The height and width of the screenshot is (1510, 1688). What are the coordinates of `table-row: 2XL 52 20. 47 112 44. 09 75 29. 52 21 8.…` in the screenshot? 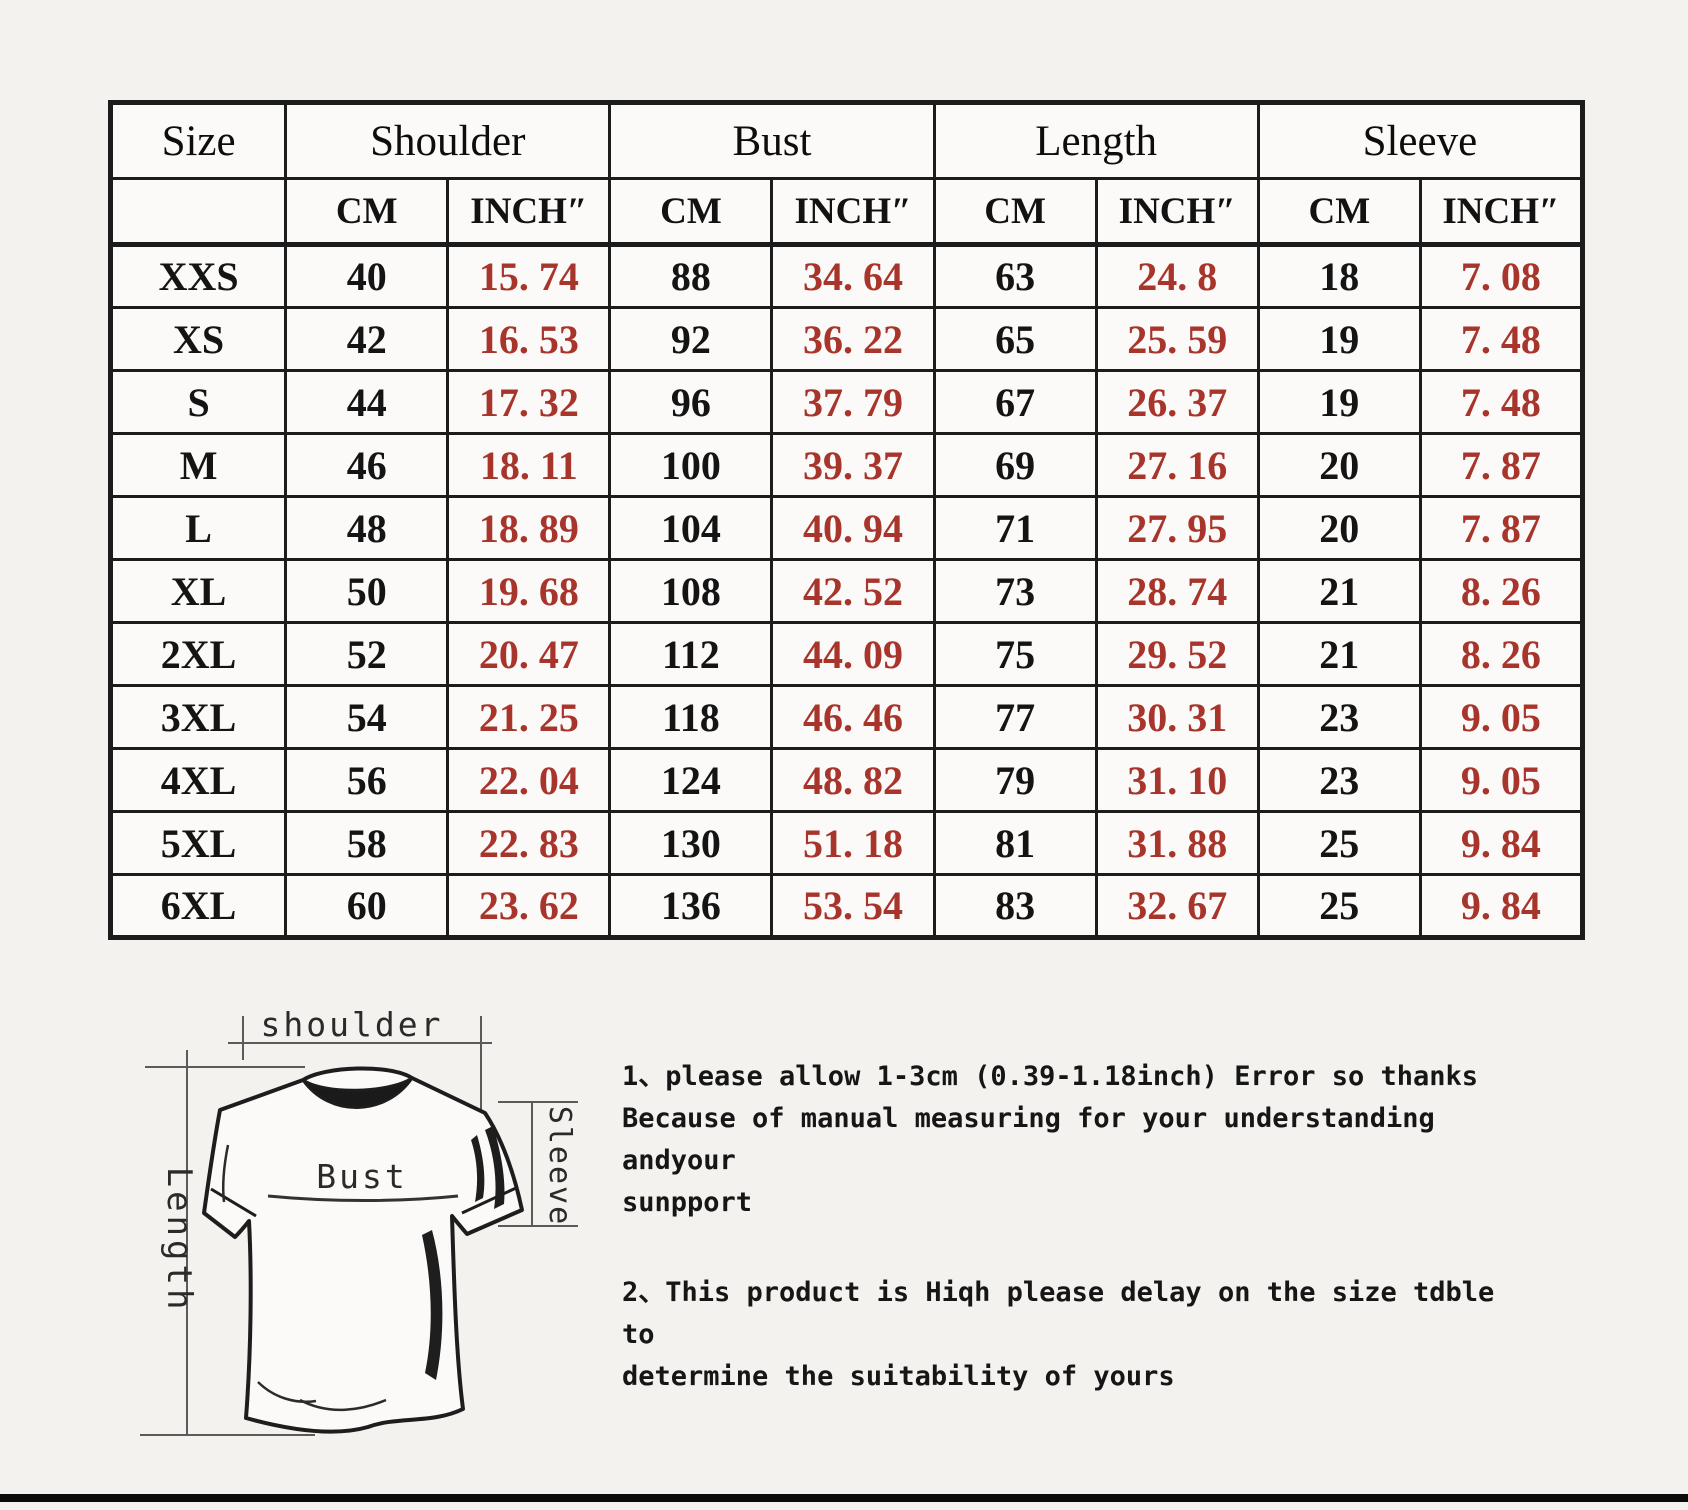 It's located at (846, 654).